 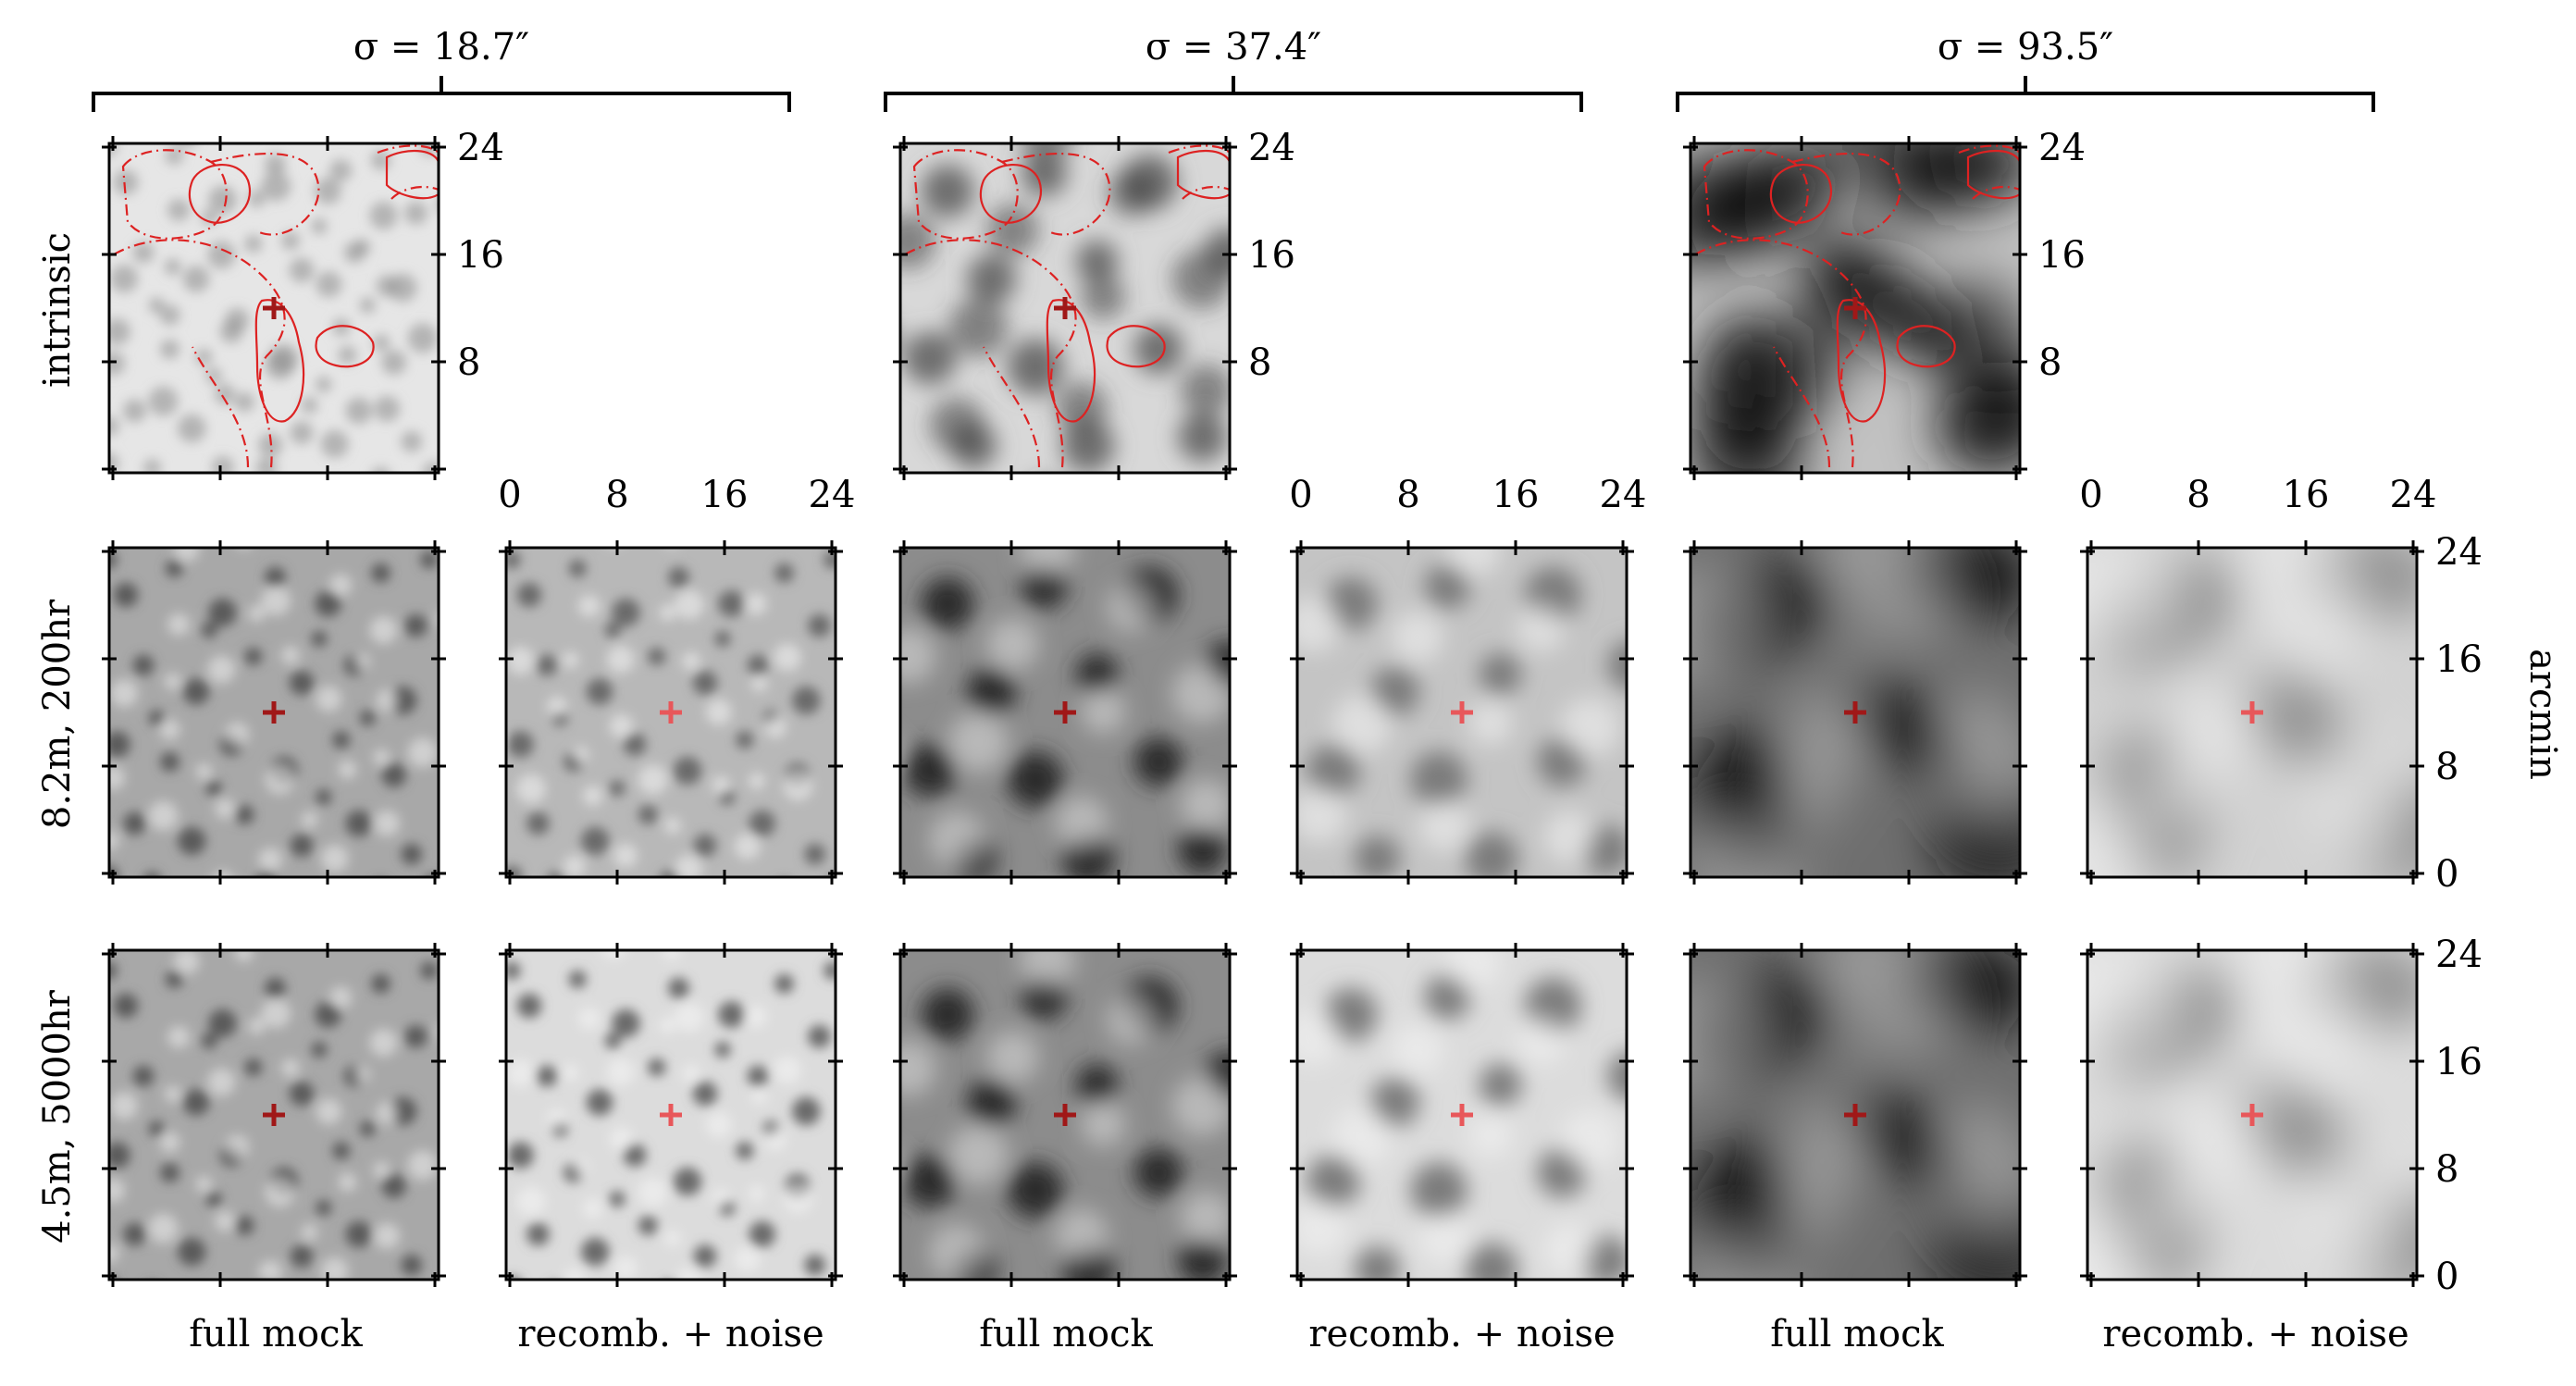 What do you see at coordinates (1408, 495) in the screenshot?
I see `x-tick-label-g2: 8` at bounding box center [1408, 495].